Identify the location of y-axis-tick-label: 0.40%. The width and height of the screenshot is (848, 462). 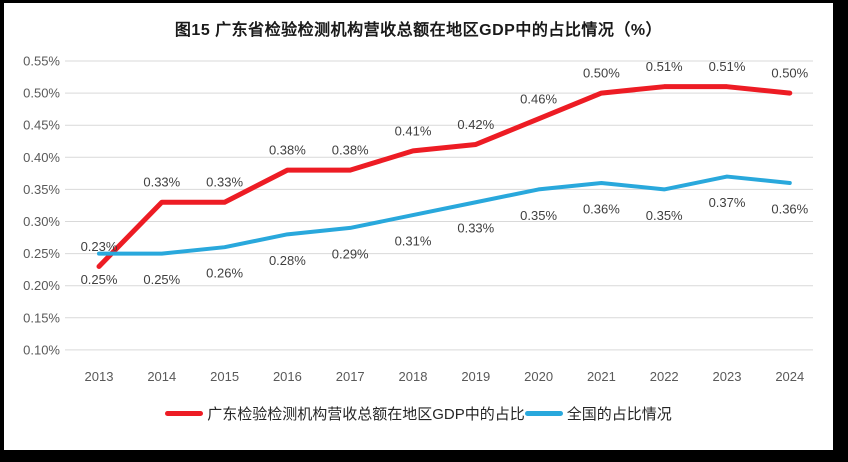
(41, 157).